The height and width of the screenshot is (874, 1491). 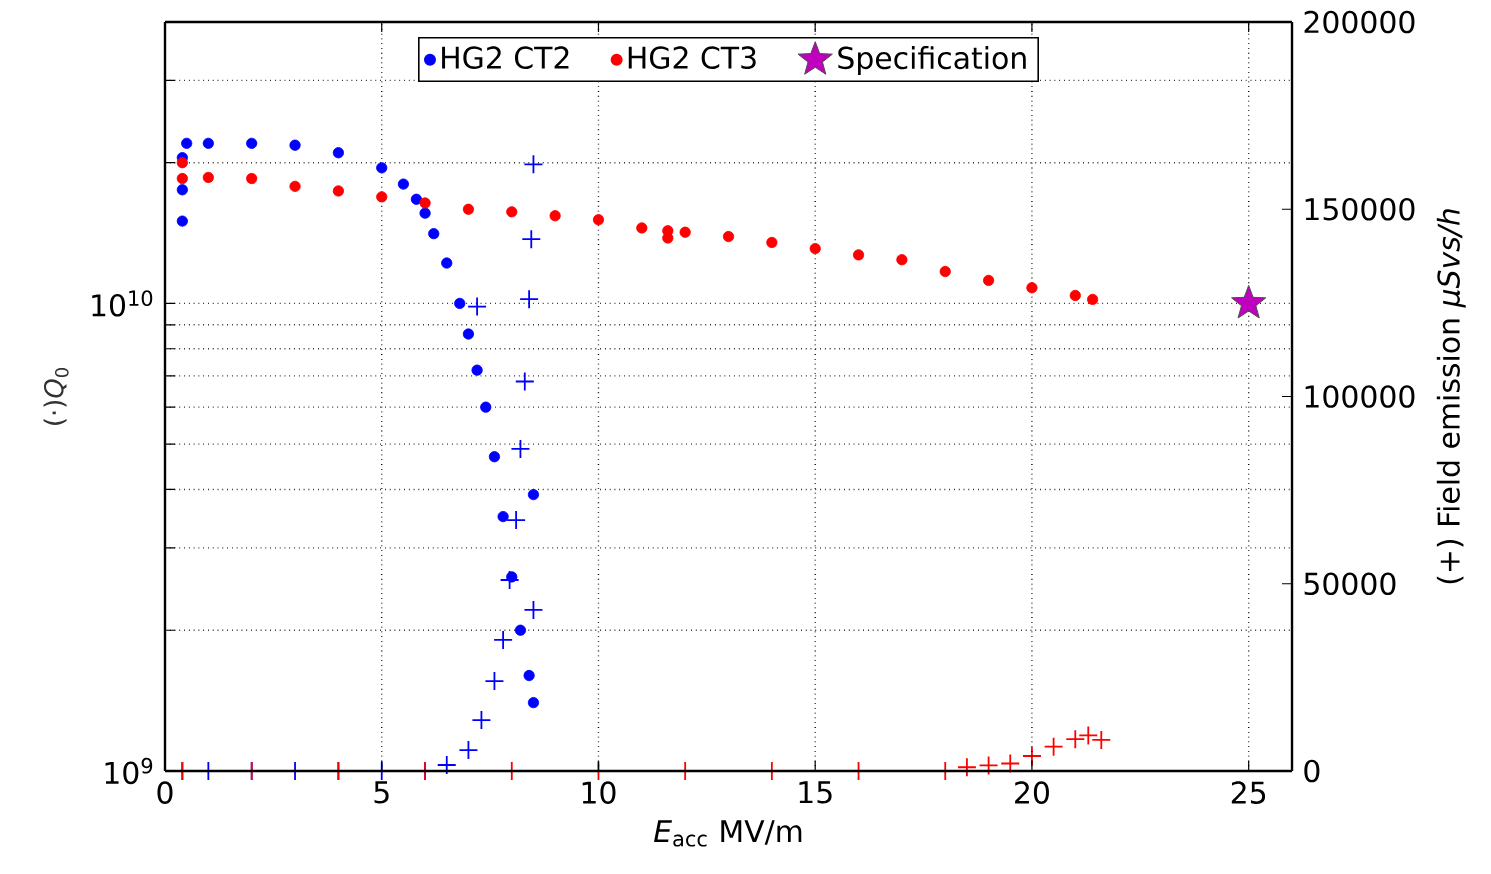 What do you see at coordinates (692, 57) in the screenshot?
I see `legend-label: HG2 CT3` at bounding box center [692, 57].